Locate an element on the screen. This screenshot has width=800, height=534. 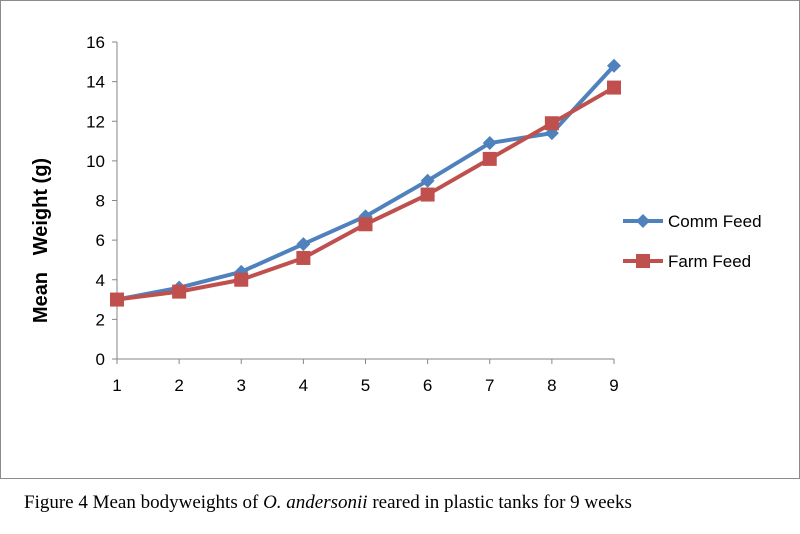
x-tick-label: 2 is located at coordinates (178, 385).